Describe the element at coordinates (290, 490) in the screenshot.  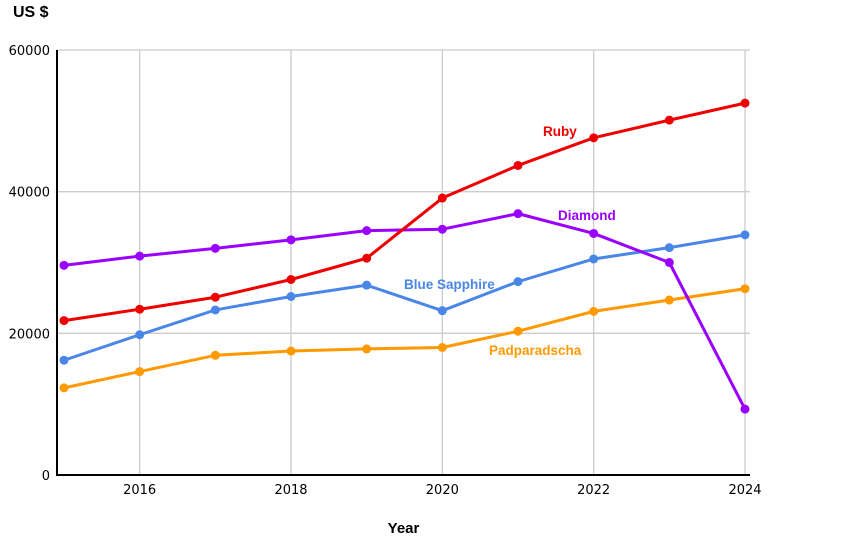
I see `x-tick-label-2018: 2018` at that location.